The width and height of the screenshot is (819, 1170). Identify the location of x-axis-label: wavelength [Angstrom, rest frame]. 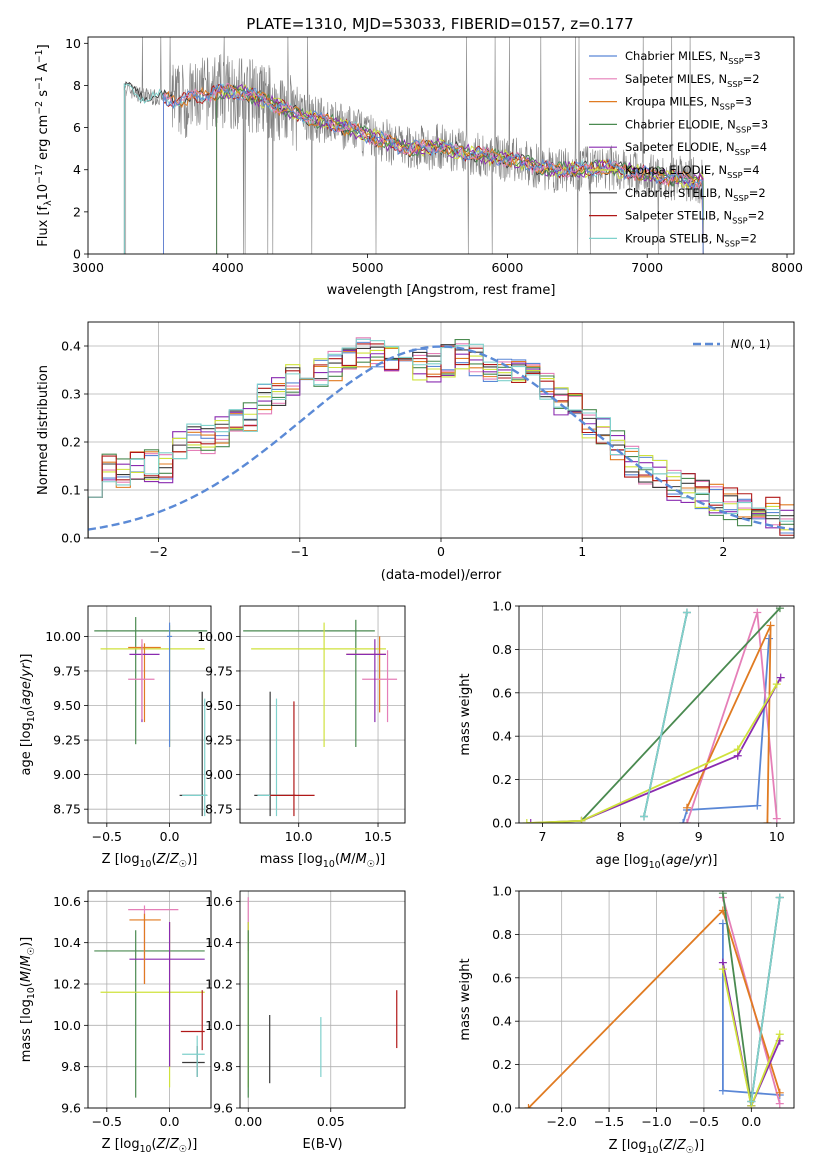
(441, 290).